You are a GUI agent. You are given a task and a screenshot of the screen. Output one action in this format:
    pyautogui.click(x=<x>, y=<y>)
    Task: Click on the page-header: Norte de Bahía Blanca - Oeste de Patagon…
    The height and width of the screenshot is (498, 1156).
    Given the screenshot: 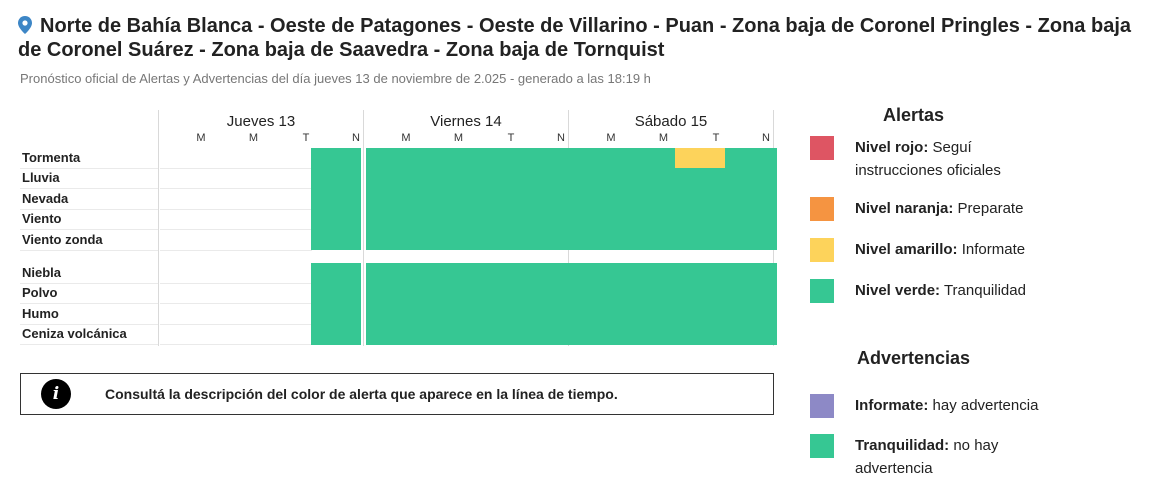 What is the action you would take?
    pyautogui.click(x=585, y=38)
    